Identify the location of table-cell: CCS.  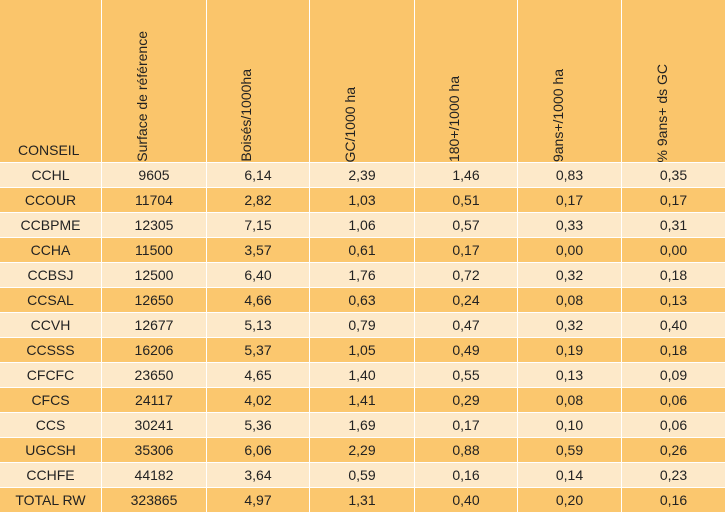
(51, 425).